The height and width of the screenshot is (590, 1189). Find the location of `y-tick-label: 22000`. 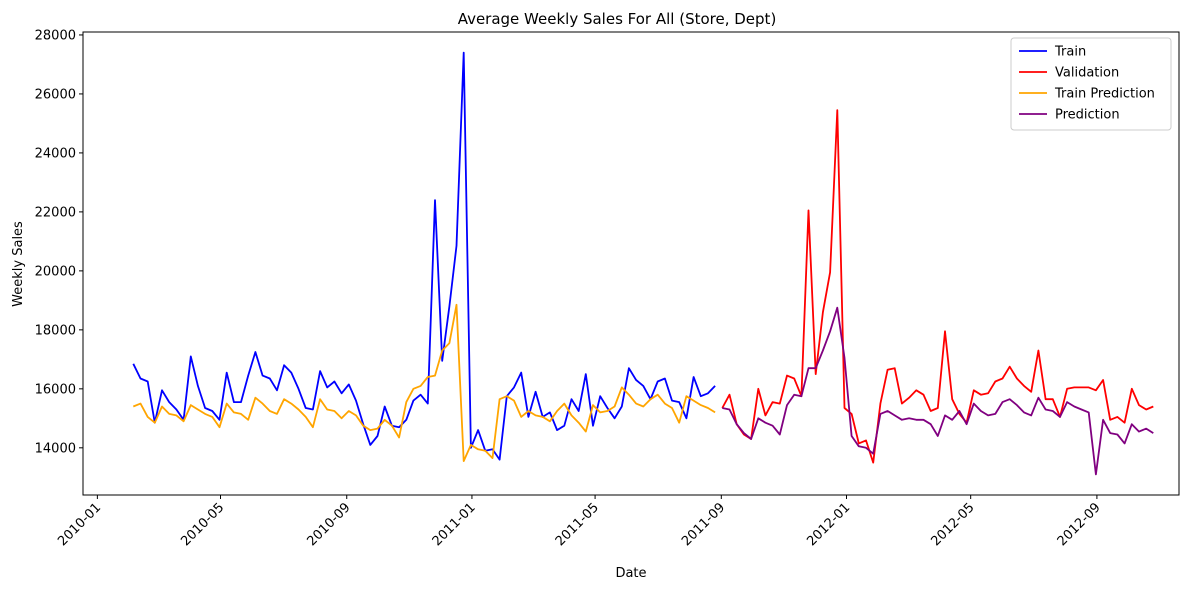

y-tick-label: 22000 is located at coordinates (55, 212).